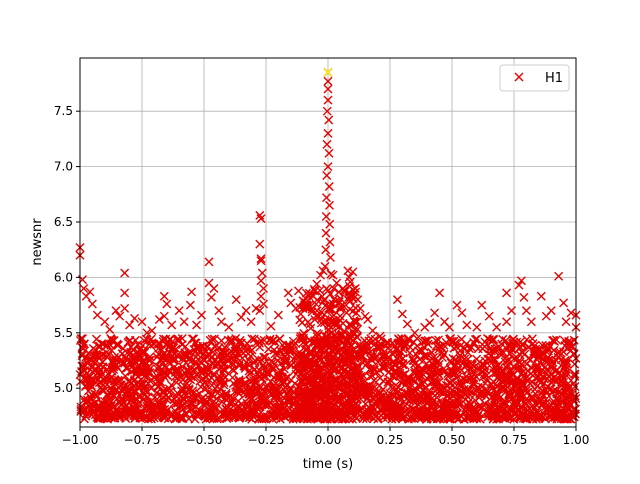 The width and height of the screenshot is (640, 484). I want to click on x-tick-label: 0.25, so click(390, 440).